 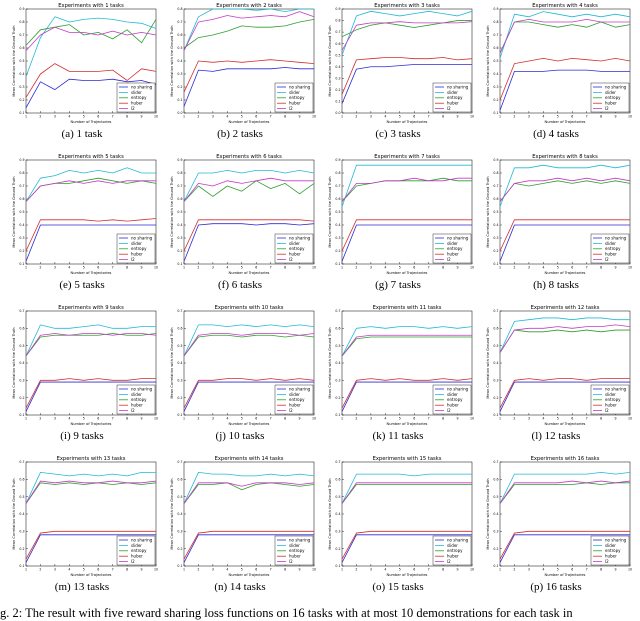 I want to click on series-line-huber, so click(x=249, y=235).